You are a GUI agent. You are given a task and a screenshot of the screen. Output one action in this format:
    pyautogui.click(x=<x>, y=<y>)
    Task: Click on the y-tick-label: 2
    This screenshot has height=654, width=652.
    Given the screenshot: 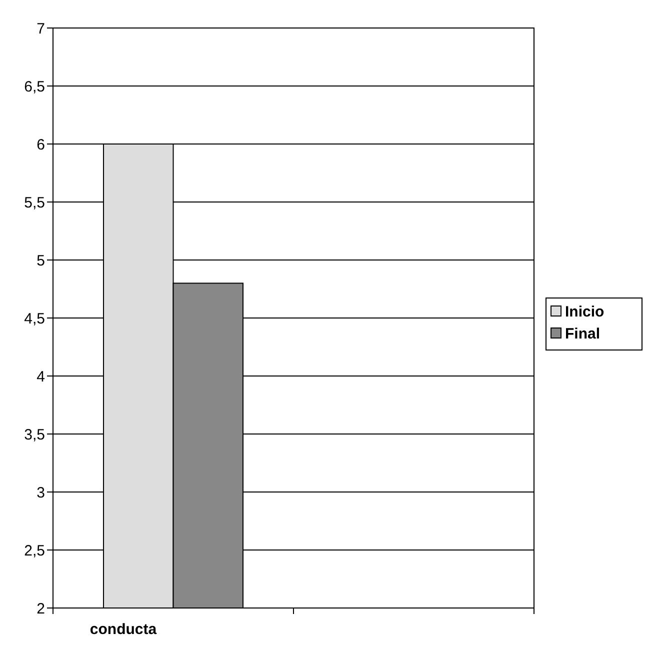 What is the action you would take?
    pyautogui.click(x=40, y=609)
    